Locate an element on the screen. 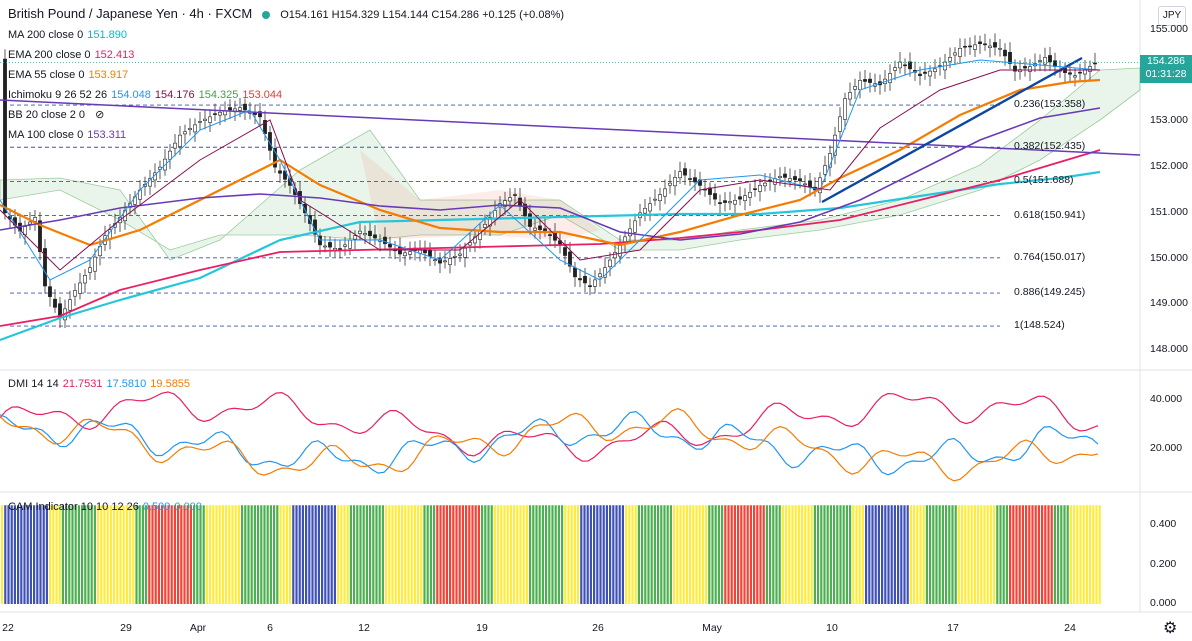 This screenshot has width=1192, height=641. dmi-legend: DMI 14 14 21.7531 17.5810 19.5855 is located at coordinates (101, 384).